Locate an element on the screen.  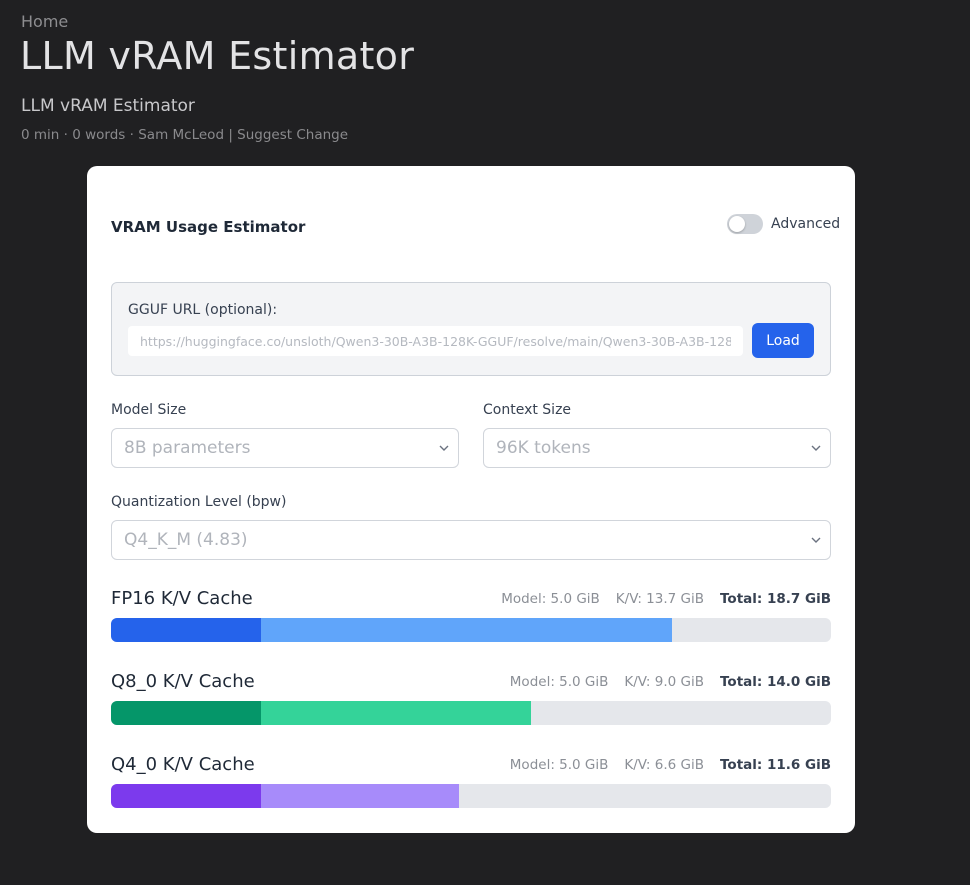
word-count: 0 words is located at coordinates (99, 135).